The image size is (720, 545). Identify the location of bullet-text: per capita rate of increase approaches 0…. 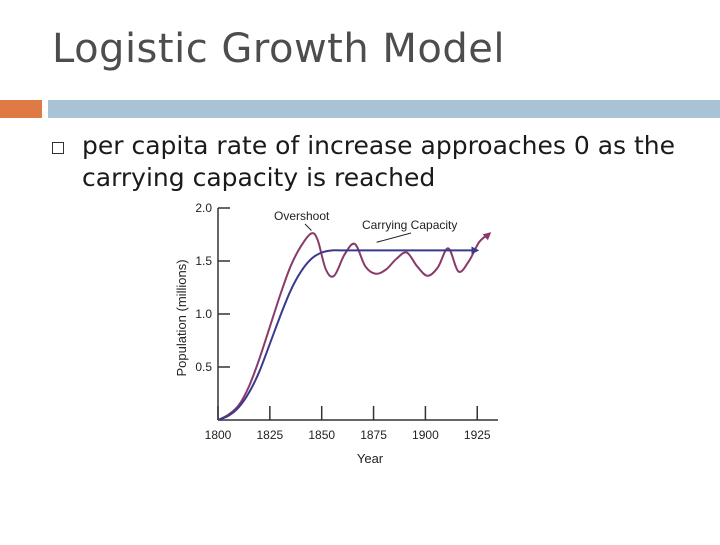
(379, 161).